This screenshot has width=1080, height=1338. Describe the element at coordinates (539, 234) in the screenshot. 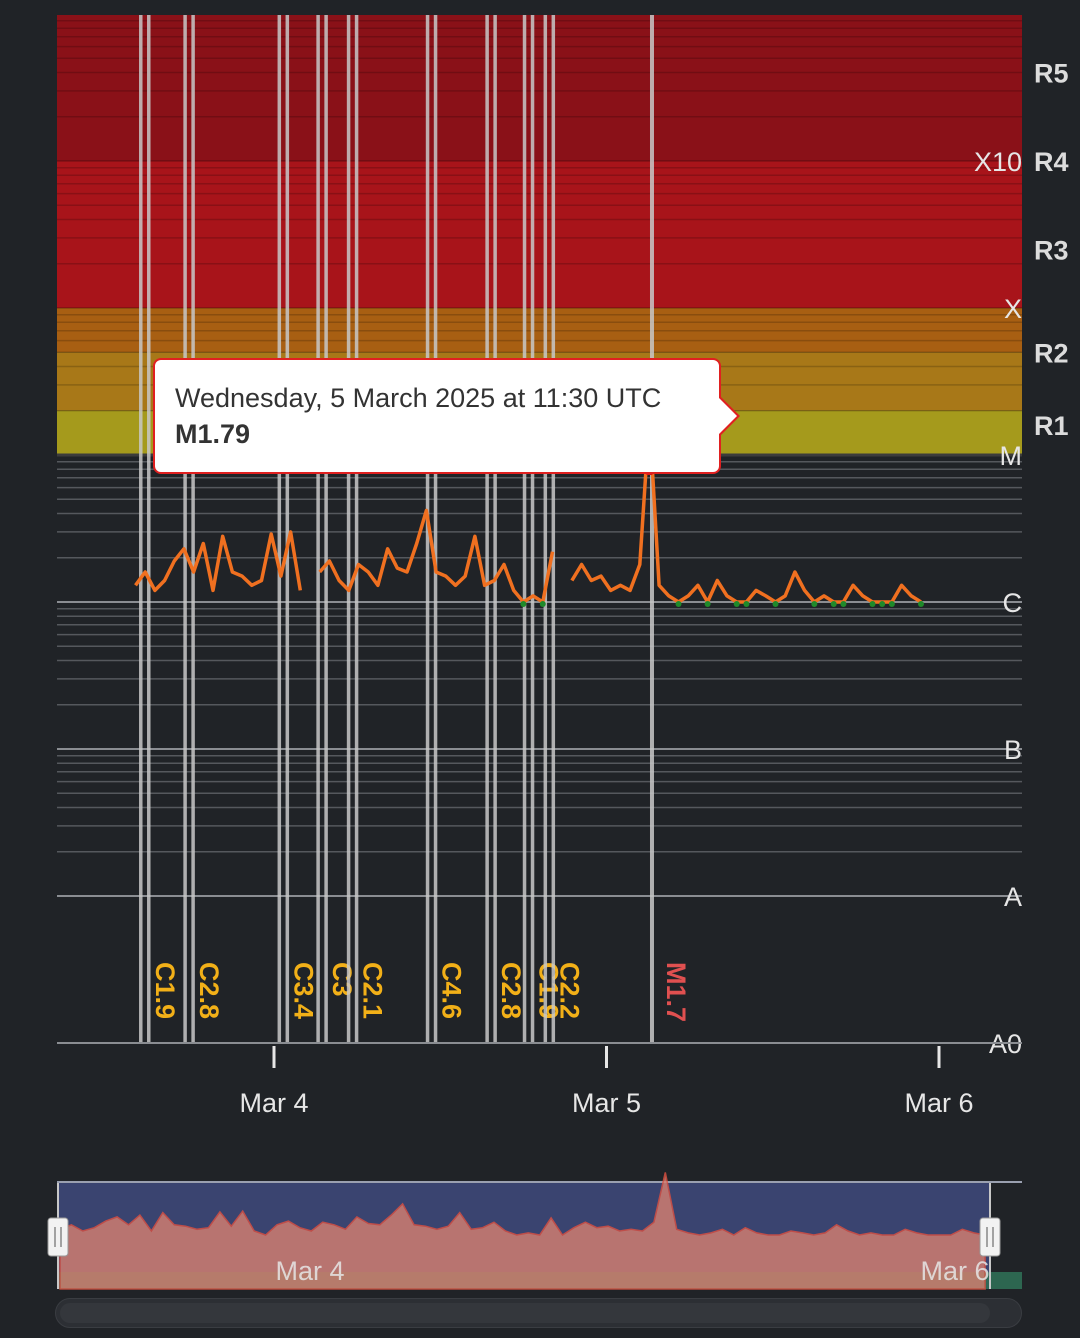

I see `band-r4` at that location.